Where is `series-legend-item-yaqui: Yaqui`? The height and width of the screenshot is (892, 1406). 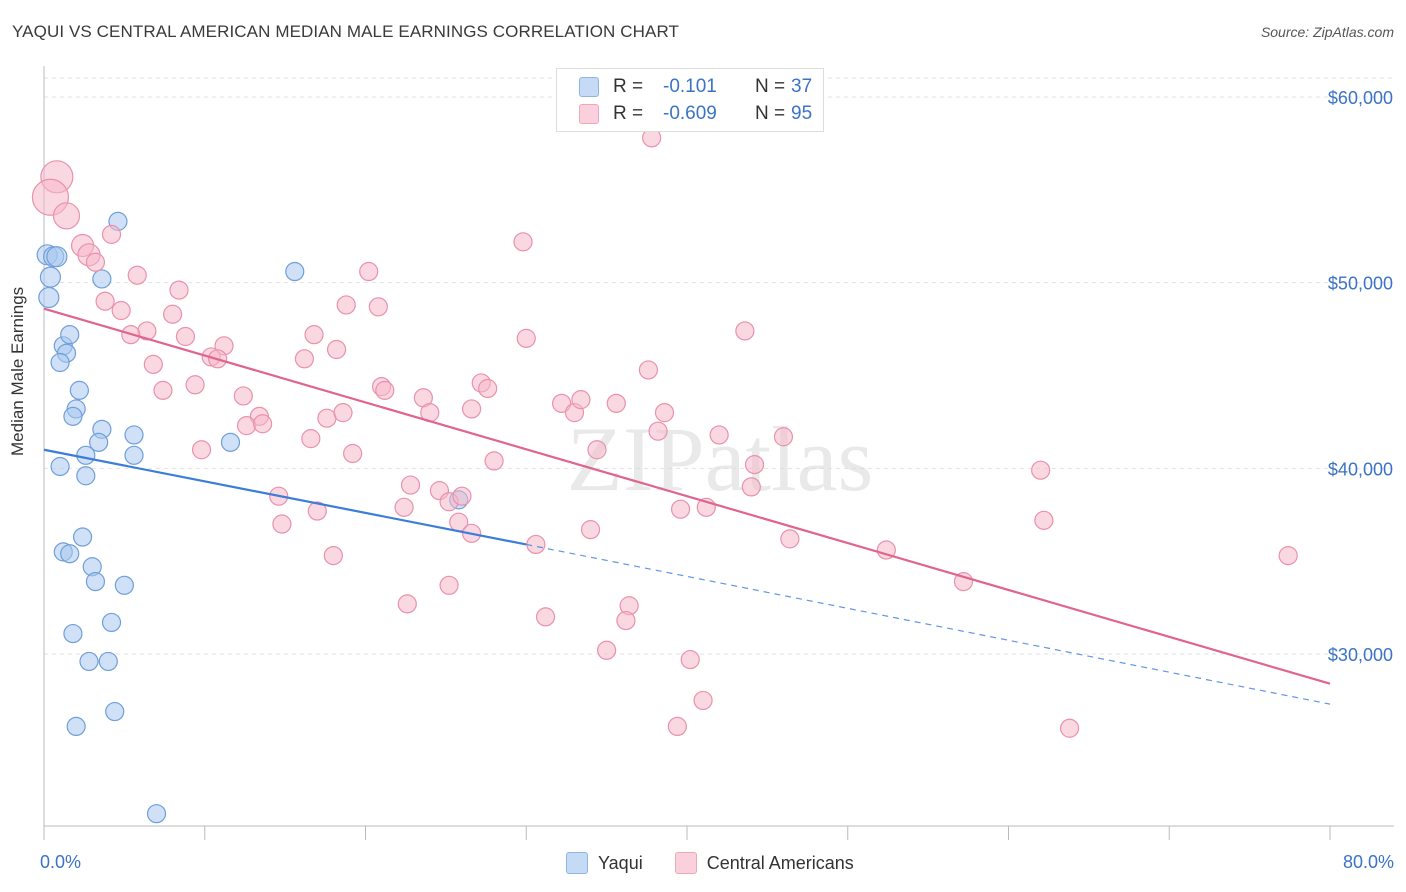 series-legend-item-yaqui: Yaqui is located at coordinates (604, 863).